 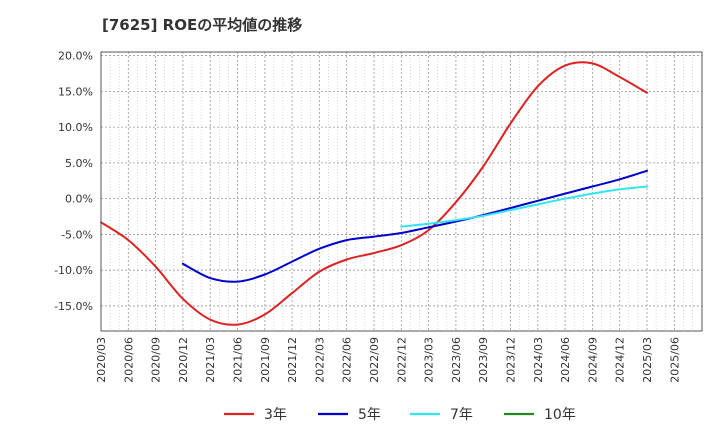 What do you see at coordinates (538, 360) in the screenshot?
I see `x-tick-label: 2024/03` at bounding box center [538, 360].